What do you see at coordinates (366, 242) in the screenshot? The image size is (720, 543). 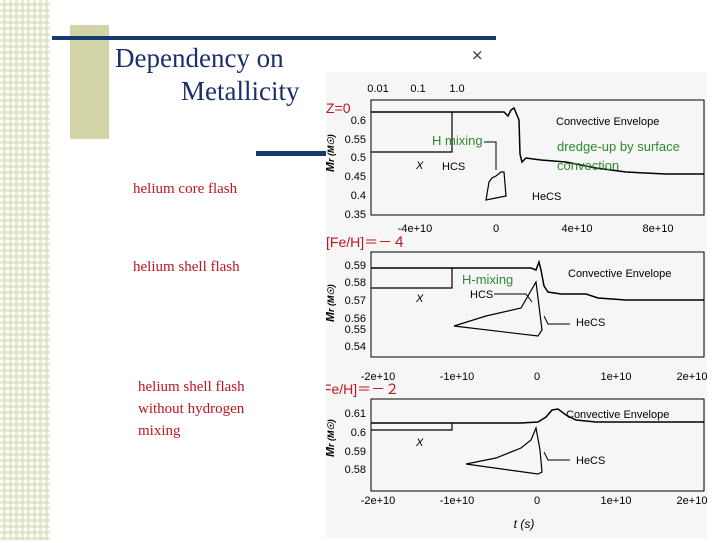 I see `annotation-feh-minus4: [Fe/H]＝－４` at bounding box center [366, 242].